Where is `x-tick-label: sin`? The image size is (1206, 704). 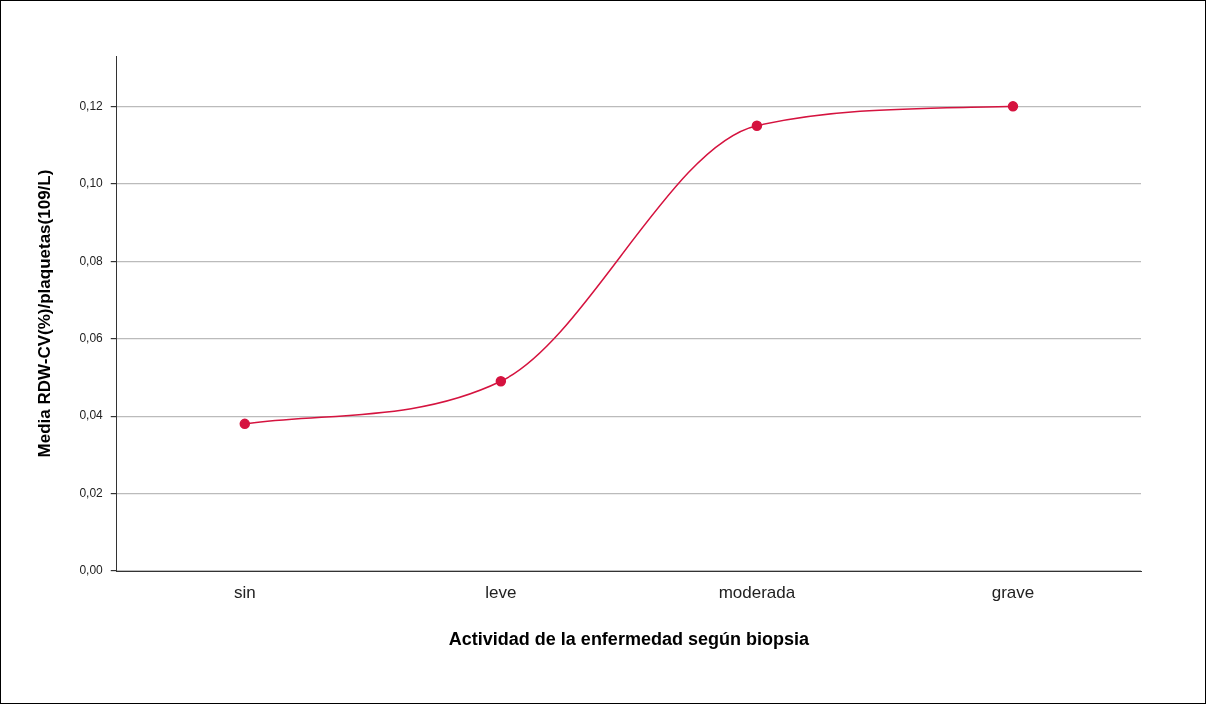 x-tick-label: sin is located at coordinates (244, 592).